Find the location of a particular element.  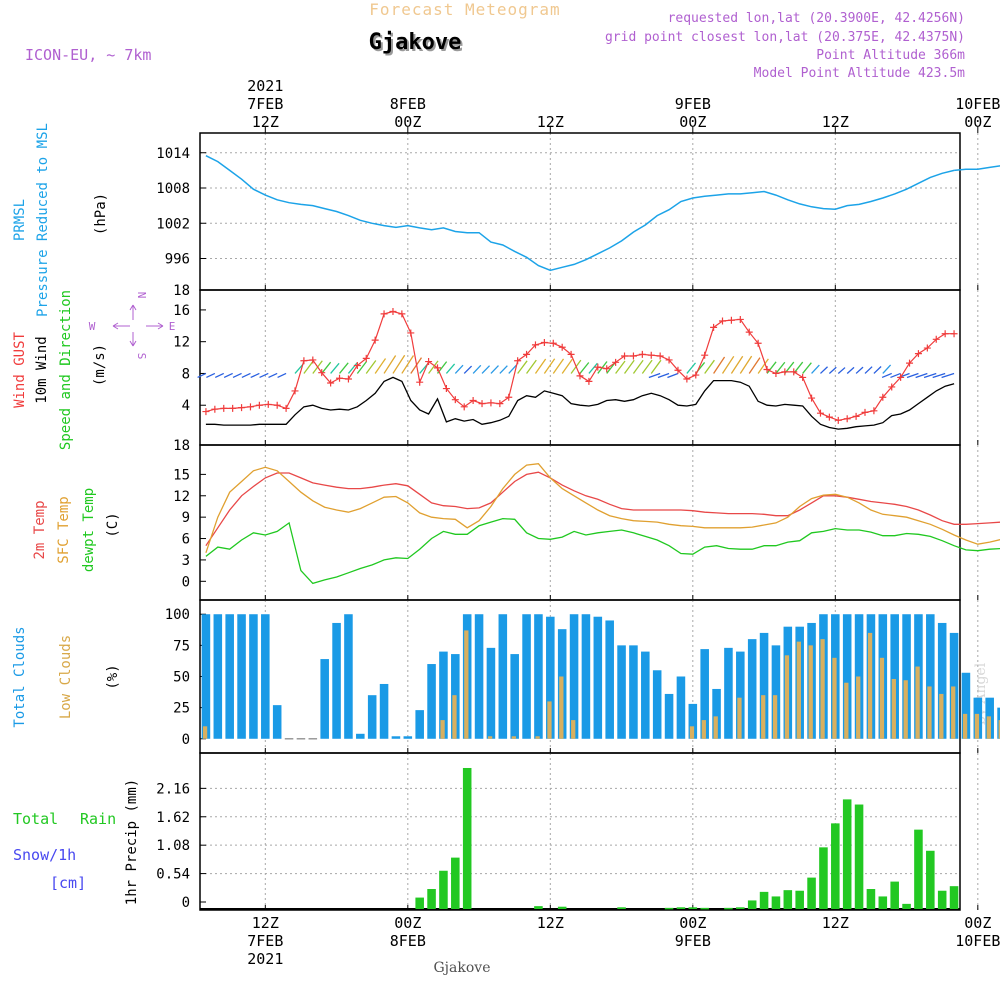

temperature-frame is located at coordinates (580, 522).